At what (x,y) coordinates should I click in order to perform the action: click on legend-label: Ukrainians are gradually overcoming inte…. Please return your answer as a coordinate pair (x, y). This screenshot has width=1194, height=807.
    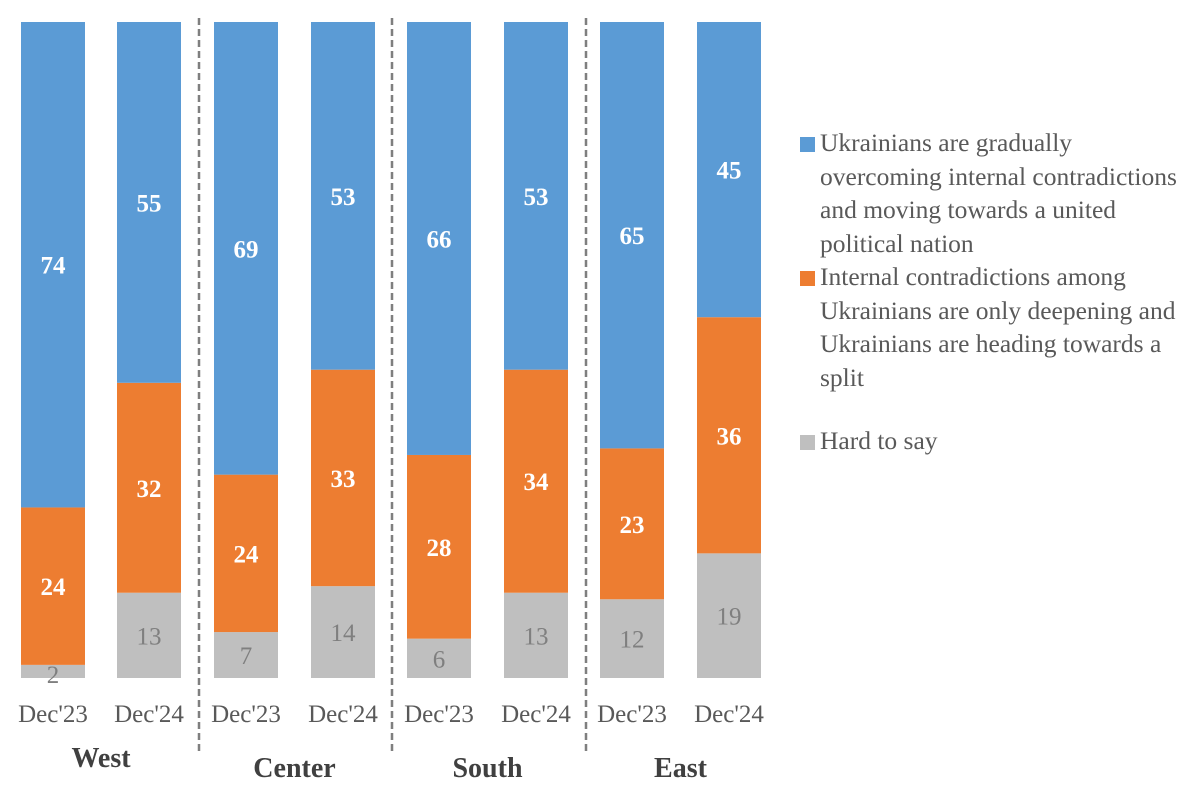
    Looking at the image, I should click on (998, 193).